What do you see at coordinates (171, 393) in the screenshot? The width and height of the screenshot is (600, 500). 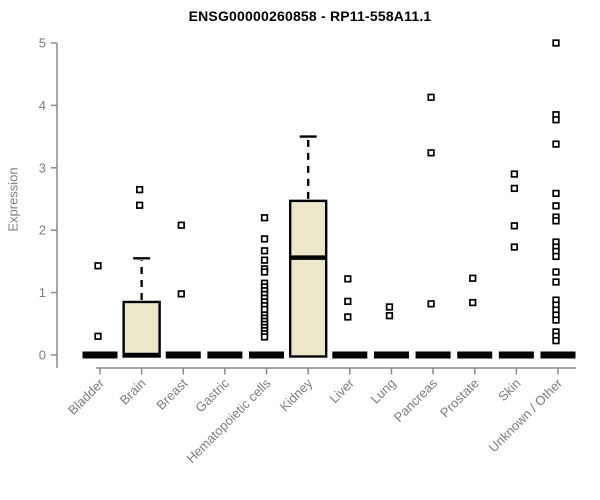 I see `x-axis-label-breast: Breast` at bounding box center [171, 393].